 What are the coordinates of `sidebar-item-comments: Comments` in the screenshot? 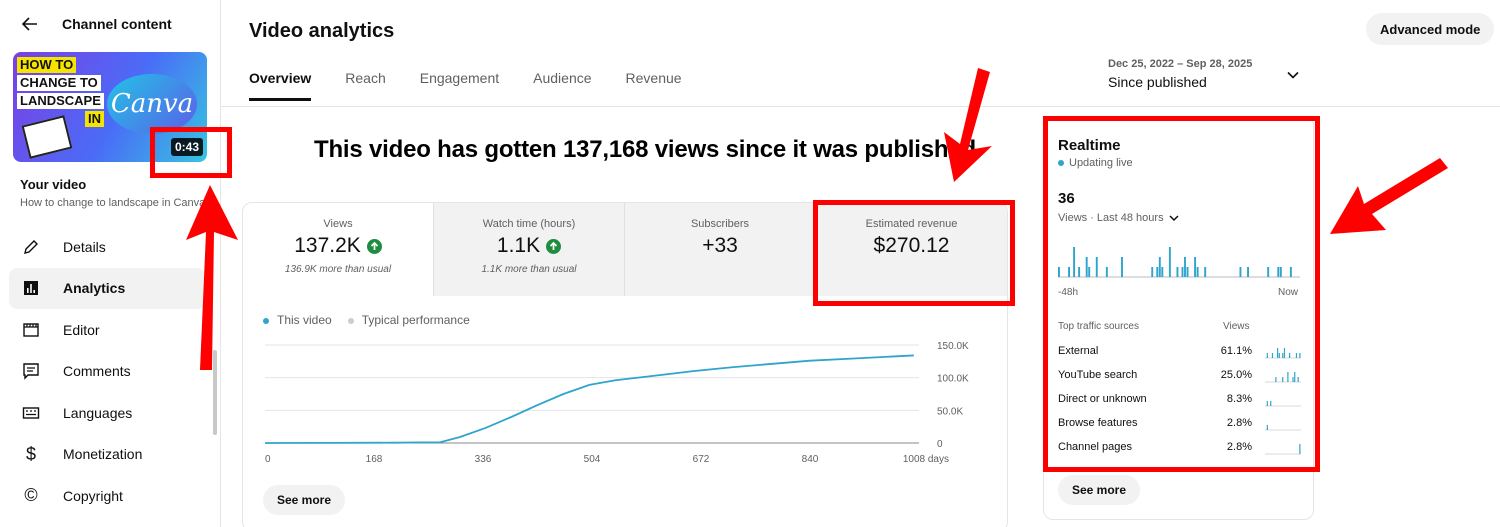 It's located at (107, 372).